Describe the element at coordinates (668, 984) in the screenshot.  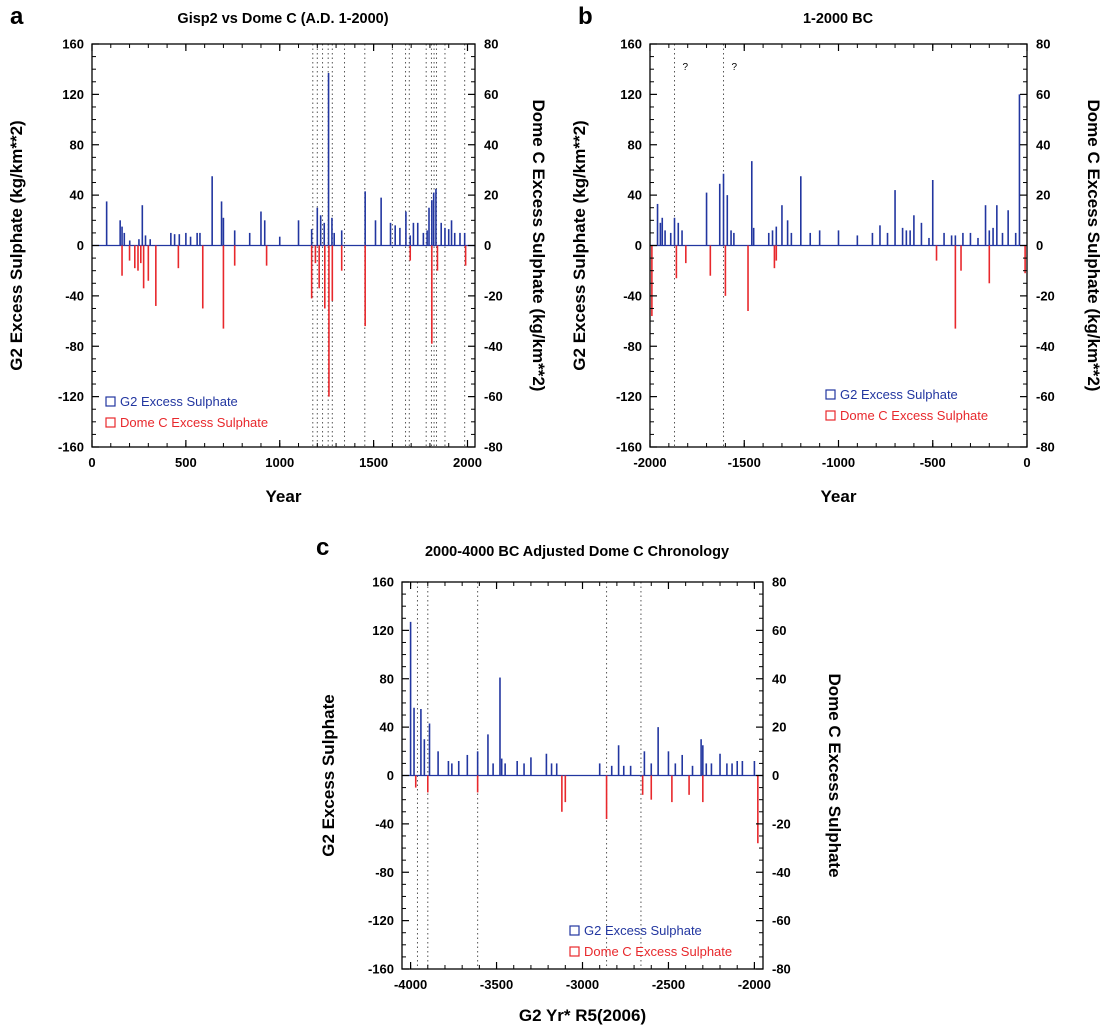
I see `x-tick-label: -2500` at that location.